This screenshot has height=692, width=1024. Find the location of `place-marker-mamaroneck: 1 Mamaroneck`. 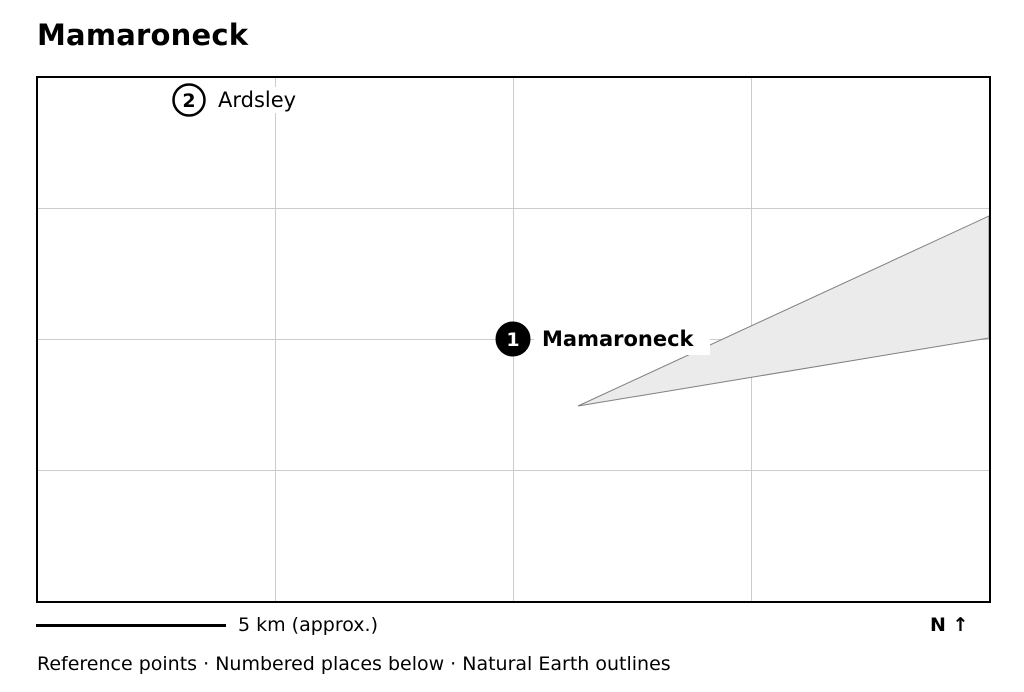

place-marker-mamaroneck: 1 Mamaroneck is located at coordinates (602, 339).